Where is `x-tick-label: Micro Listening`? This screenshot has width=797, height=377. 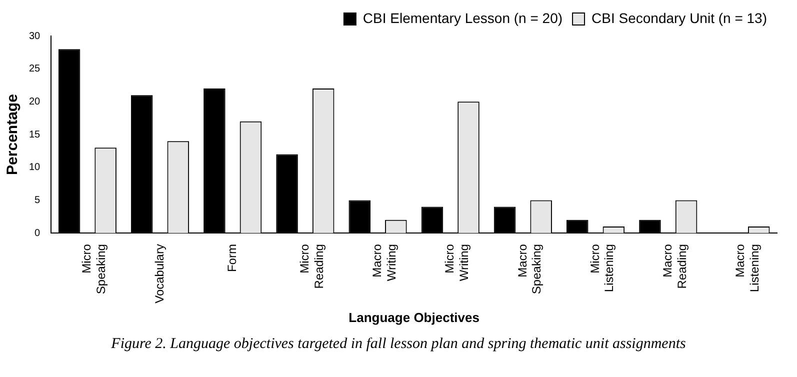 x-tick-label: Micro Listening is located at coordinates (602, 268).